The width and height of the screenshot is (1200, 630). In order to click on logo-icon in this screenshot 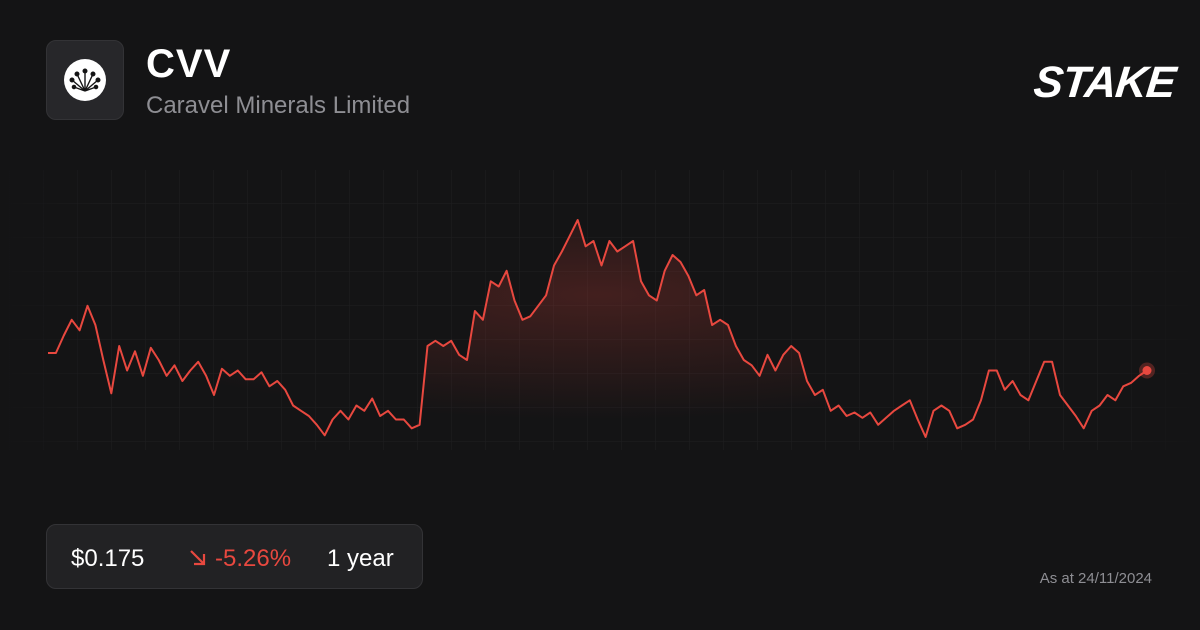, I will do `click(85, 80)`.